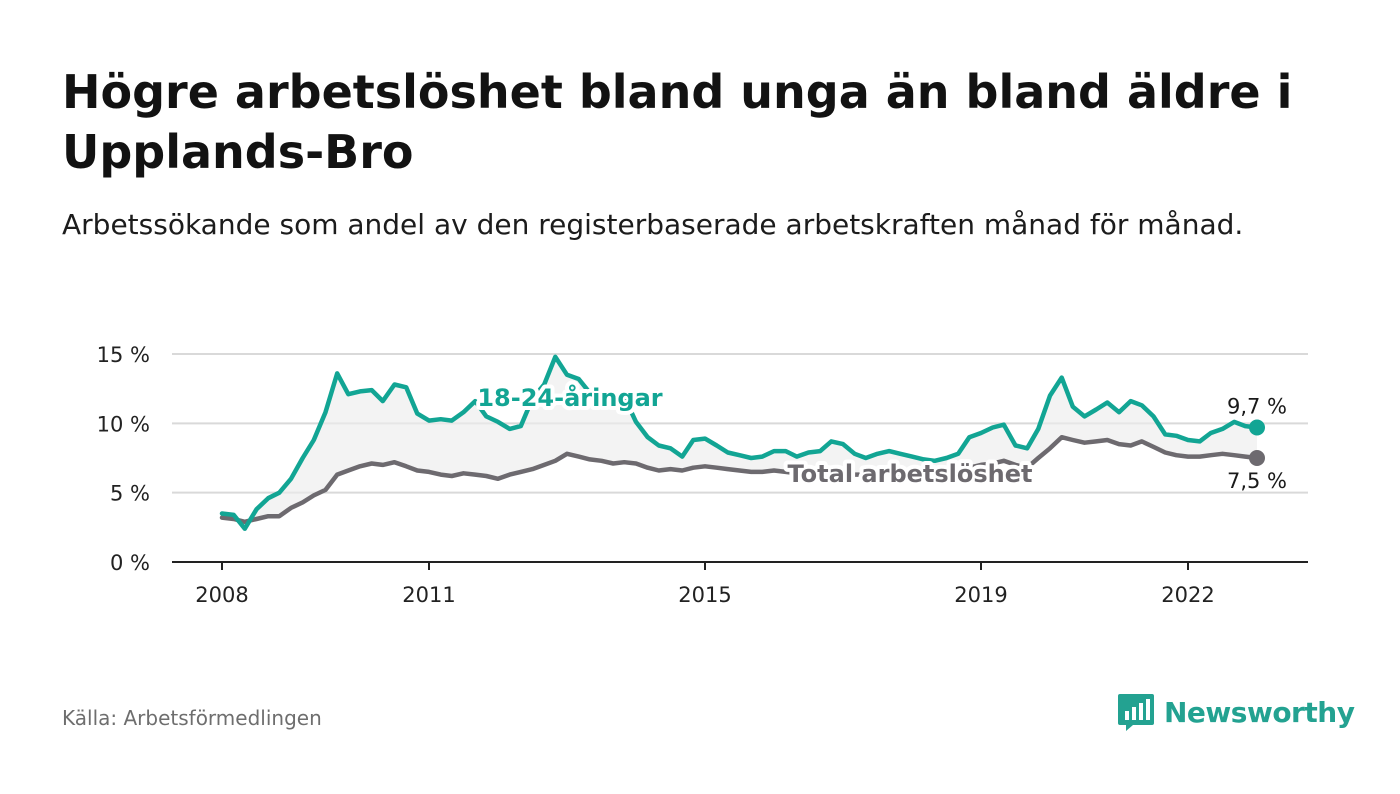  Describe the element at coordinates (569, 397) in the screenshot. I see `youth-series-label: 18-24-åringar` at that location.